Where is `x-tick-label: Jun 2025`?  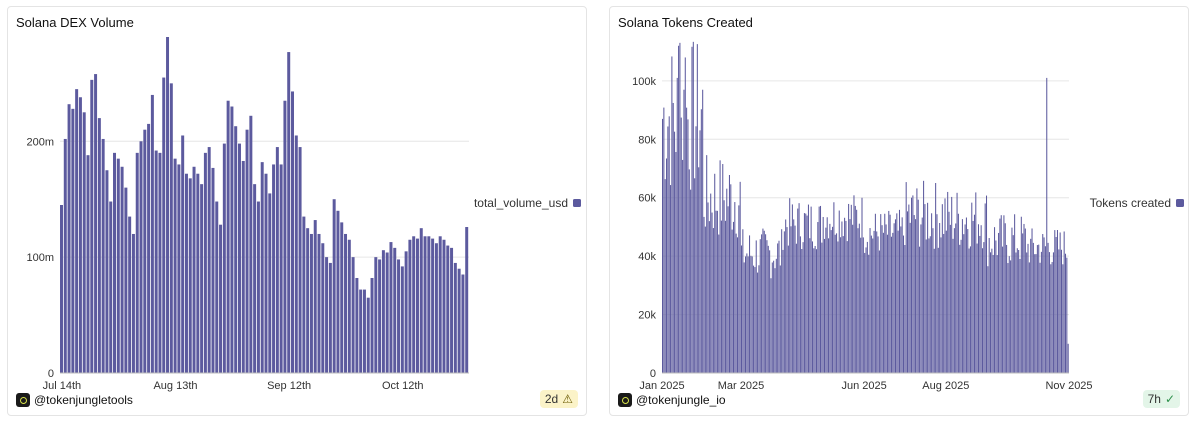 x-tick-label: Jun 2025 is located at coordinates (864, 386).